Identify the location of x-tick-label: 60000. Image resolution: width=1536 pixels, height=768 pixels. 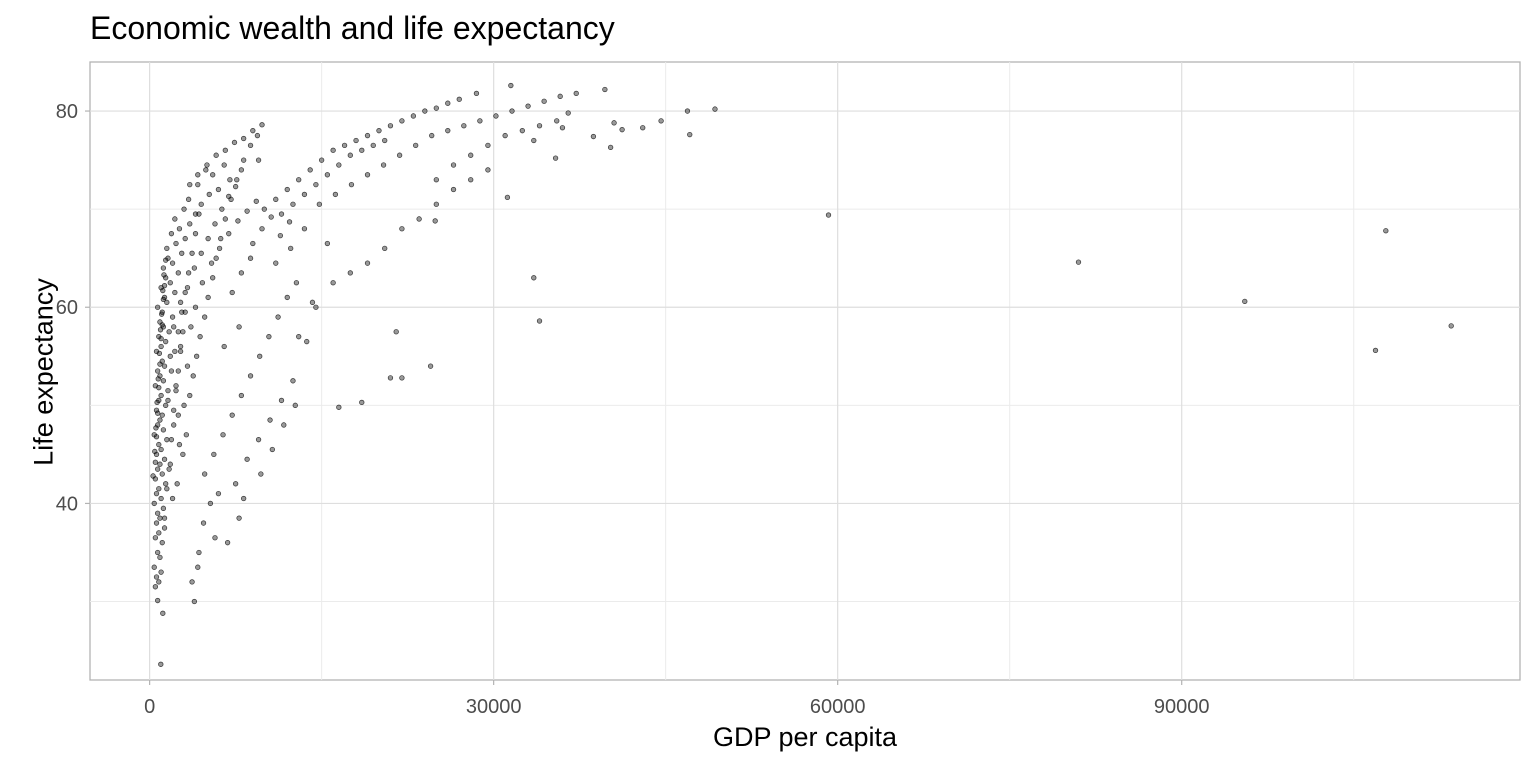
(838, 707).